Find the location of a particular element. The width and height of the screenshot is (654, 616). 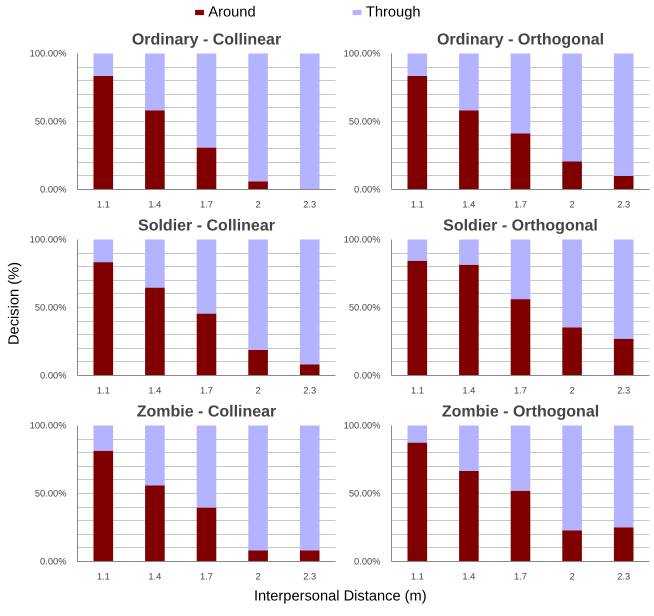

y-axis-title: Decision (%) is located at coordinates (14, 304).